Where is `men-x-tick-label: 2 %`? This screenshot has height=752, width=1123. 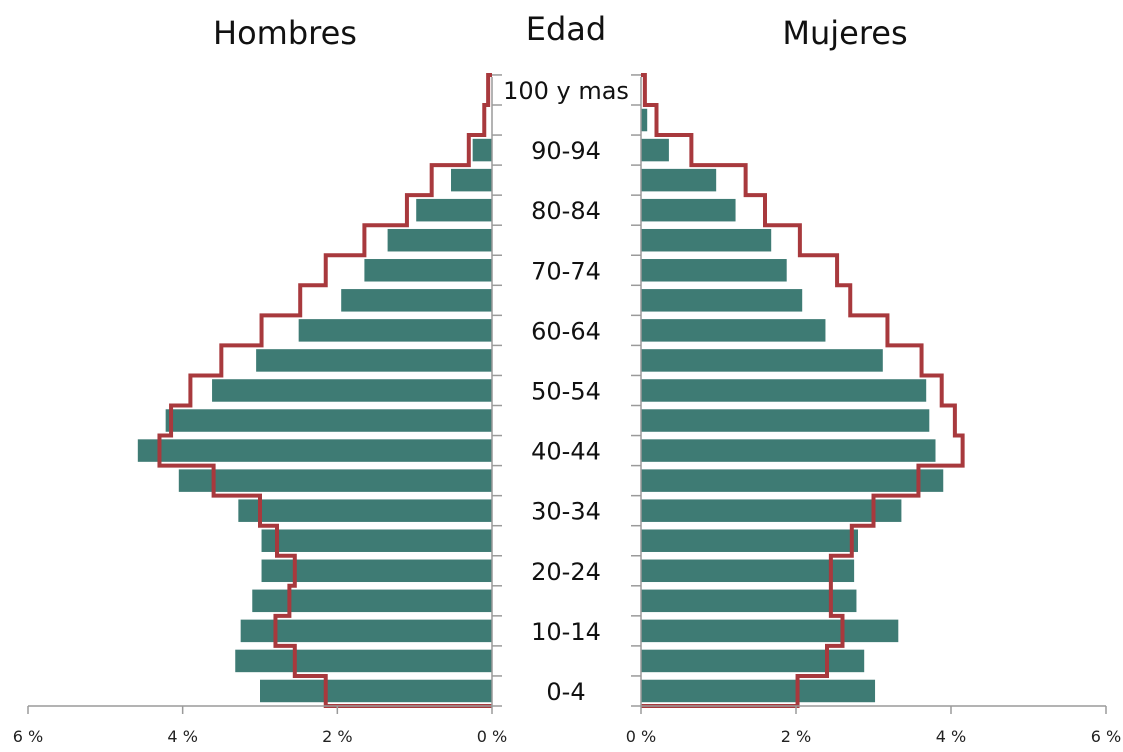
men-x-tick-label: 2 % is located at coordinates (337, 736).